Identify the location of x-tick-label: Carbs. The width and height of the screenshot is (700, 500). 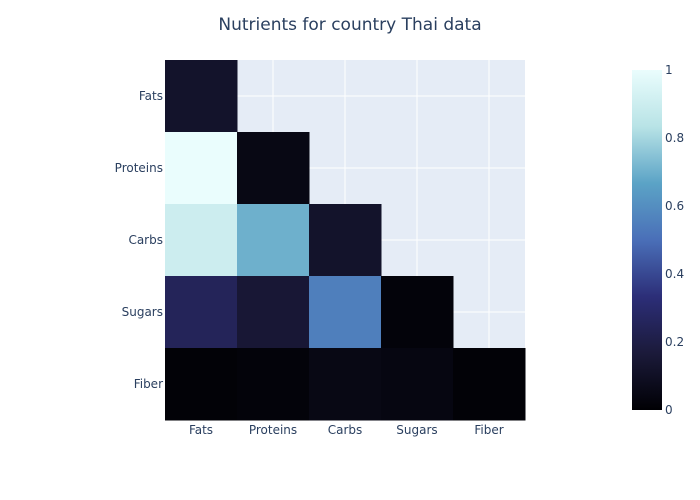
(345, 430).